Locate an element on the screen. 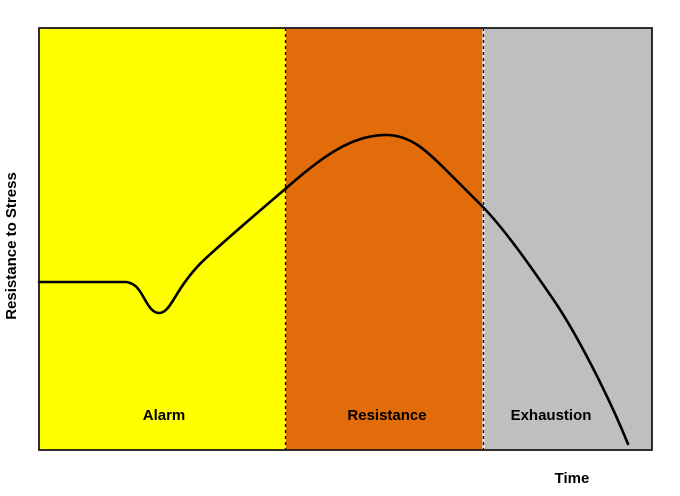  resistance-phase-label: Resistance is located at coordinates (386, 415).